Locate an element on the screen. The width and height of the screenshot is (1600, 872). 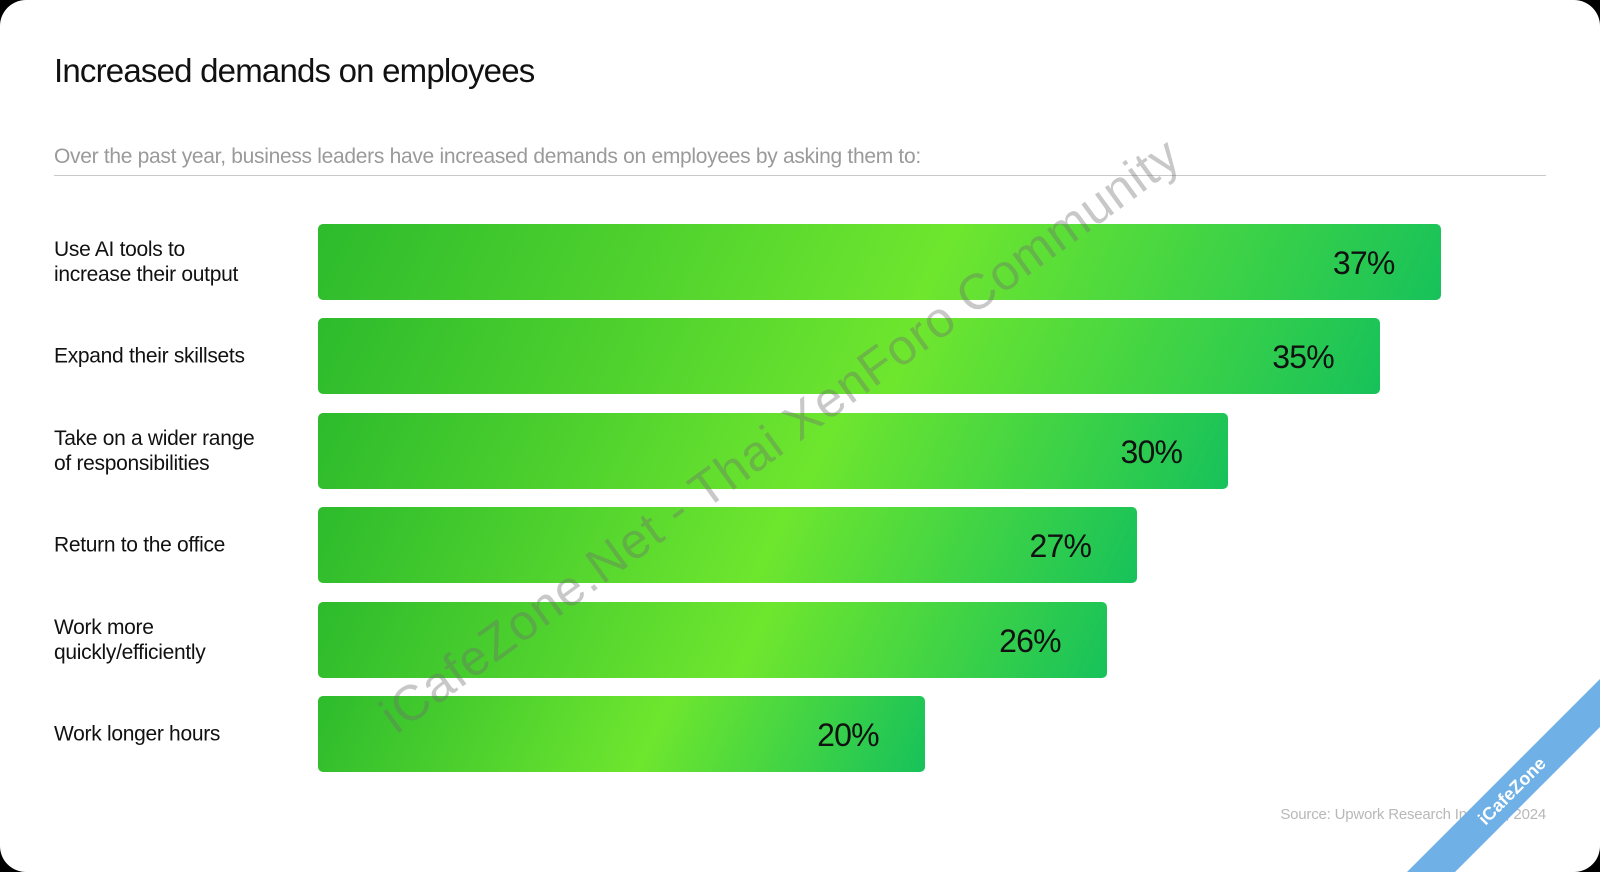
category-label: Work more quickly/efficiently is located at coordinates (130, 639).